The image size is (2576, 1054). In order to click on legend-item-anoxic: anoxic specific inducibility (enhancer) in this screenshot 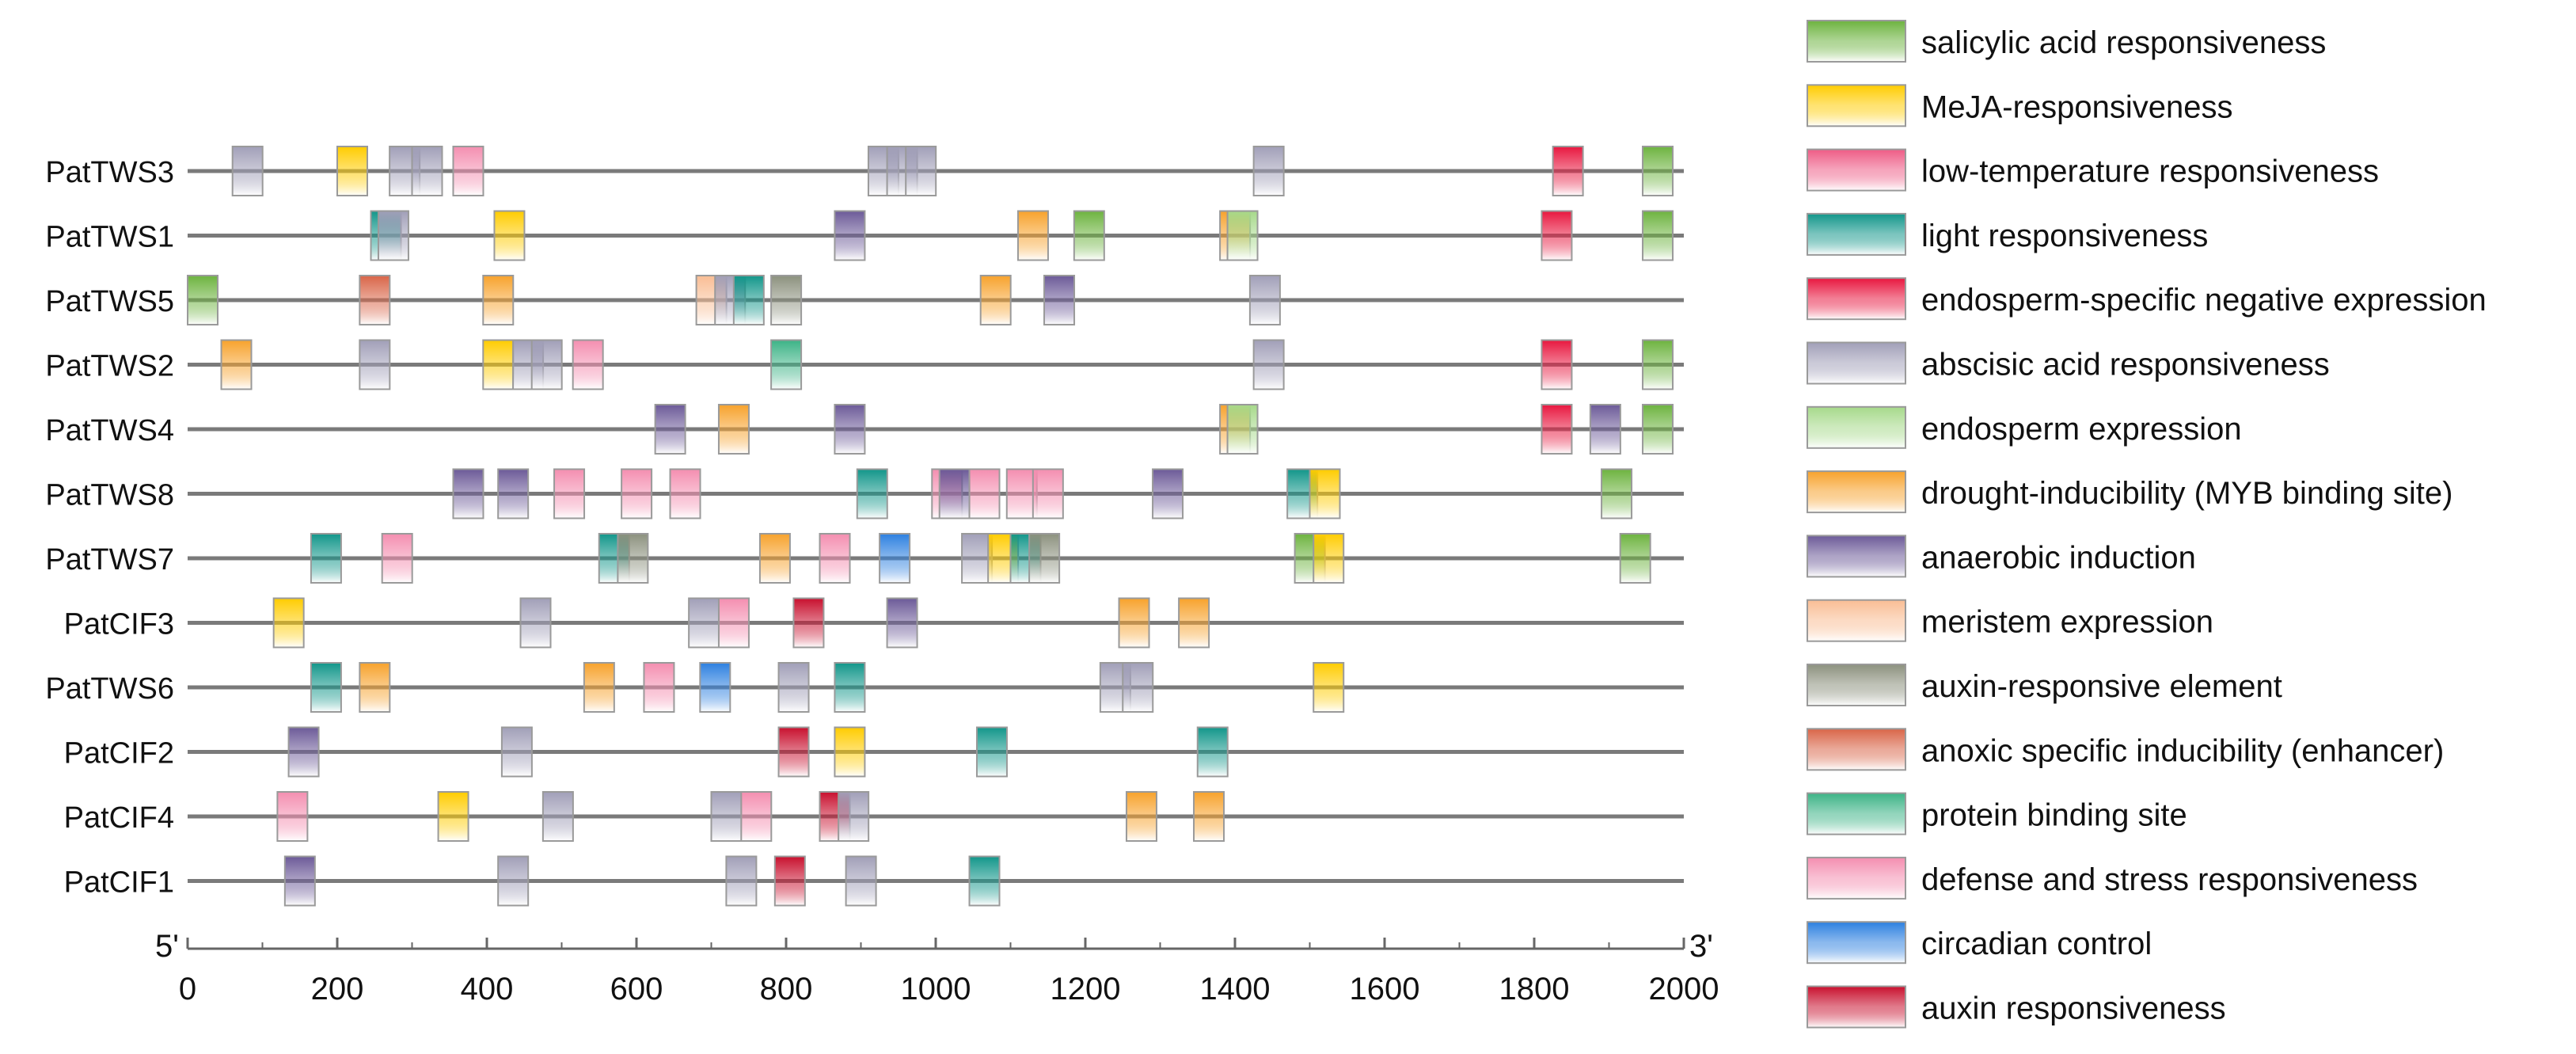, I will do `click(2125, 749)`.